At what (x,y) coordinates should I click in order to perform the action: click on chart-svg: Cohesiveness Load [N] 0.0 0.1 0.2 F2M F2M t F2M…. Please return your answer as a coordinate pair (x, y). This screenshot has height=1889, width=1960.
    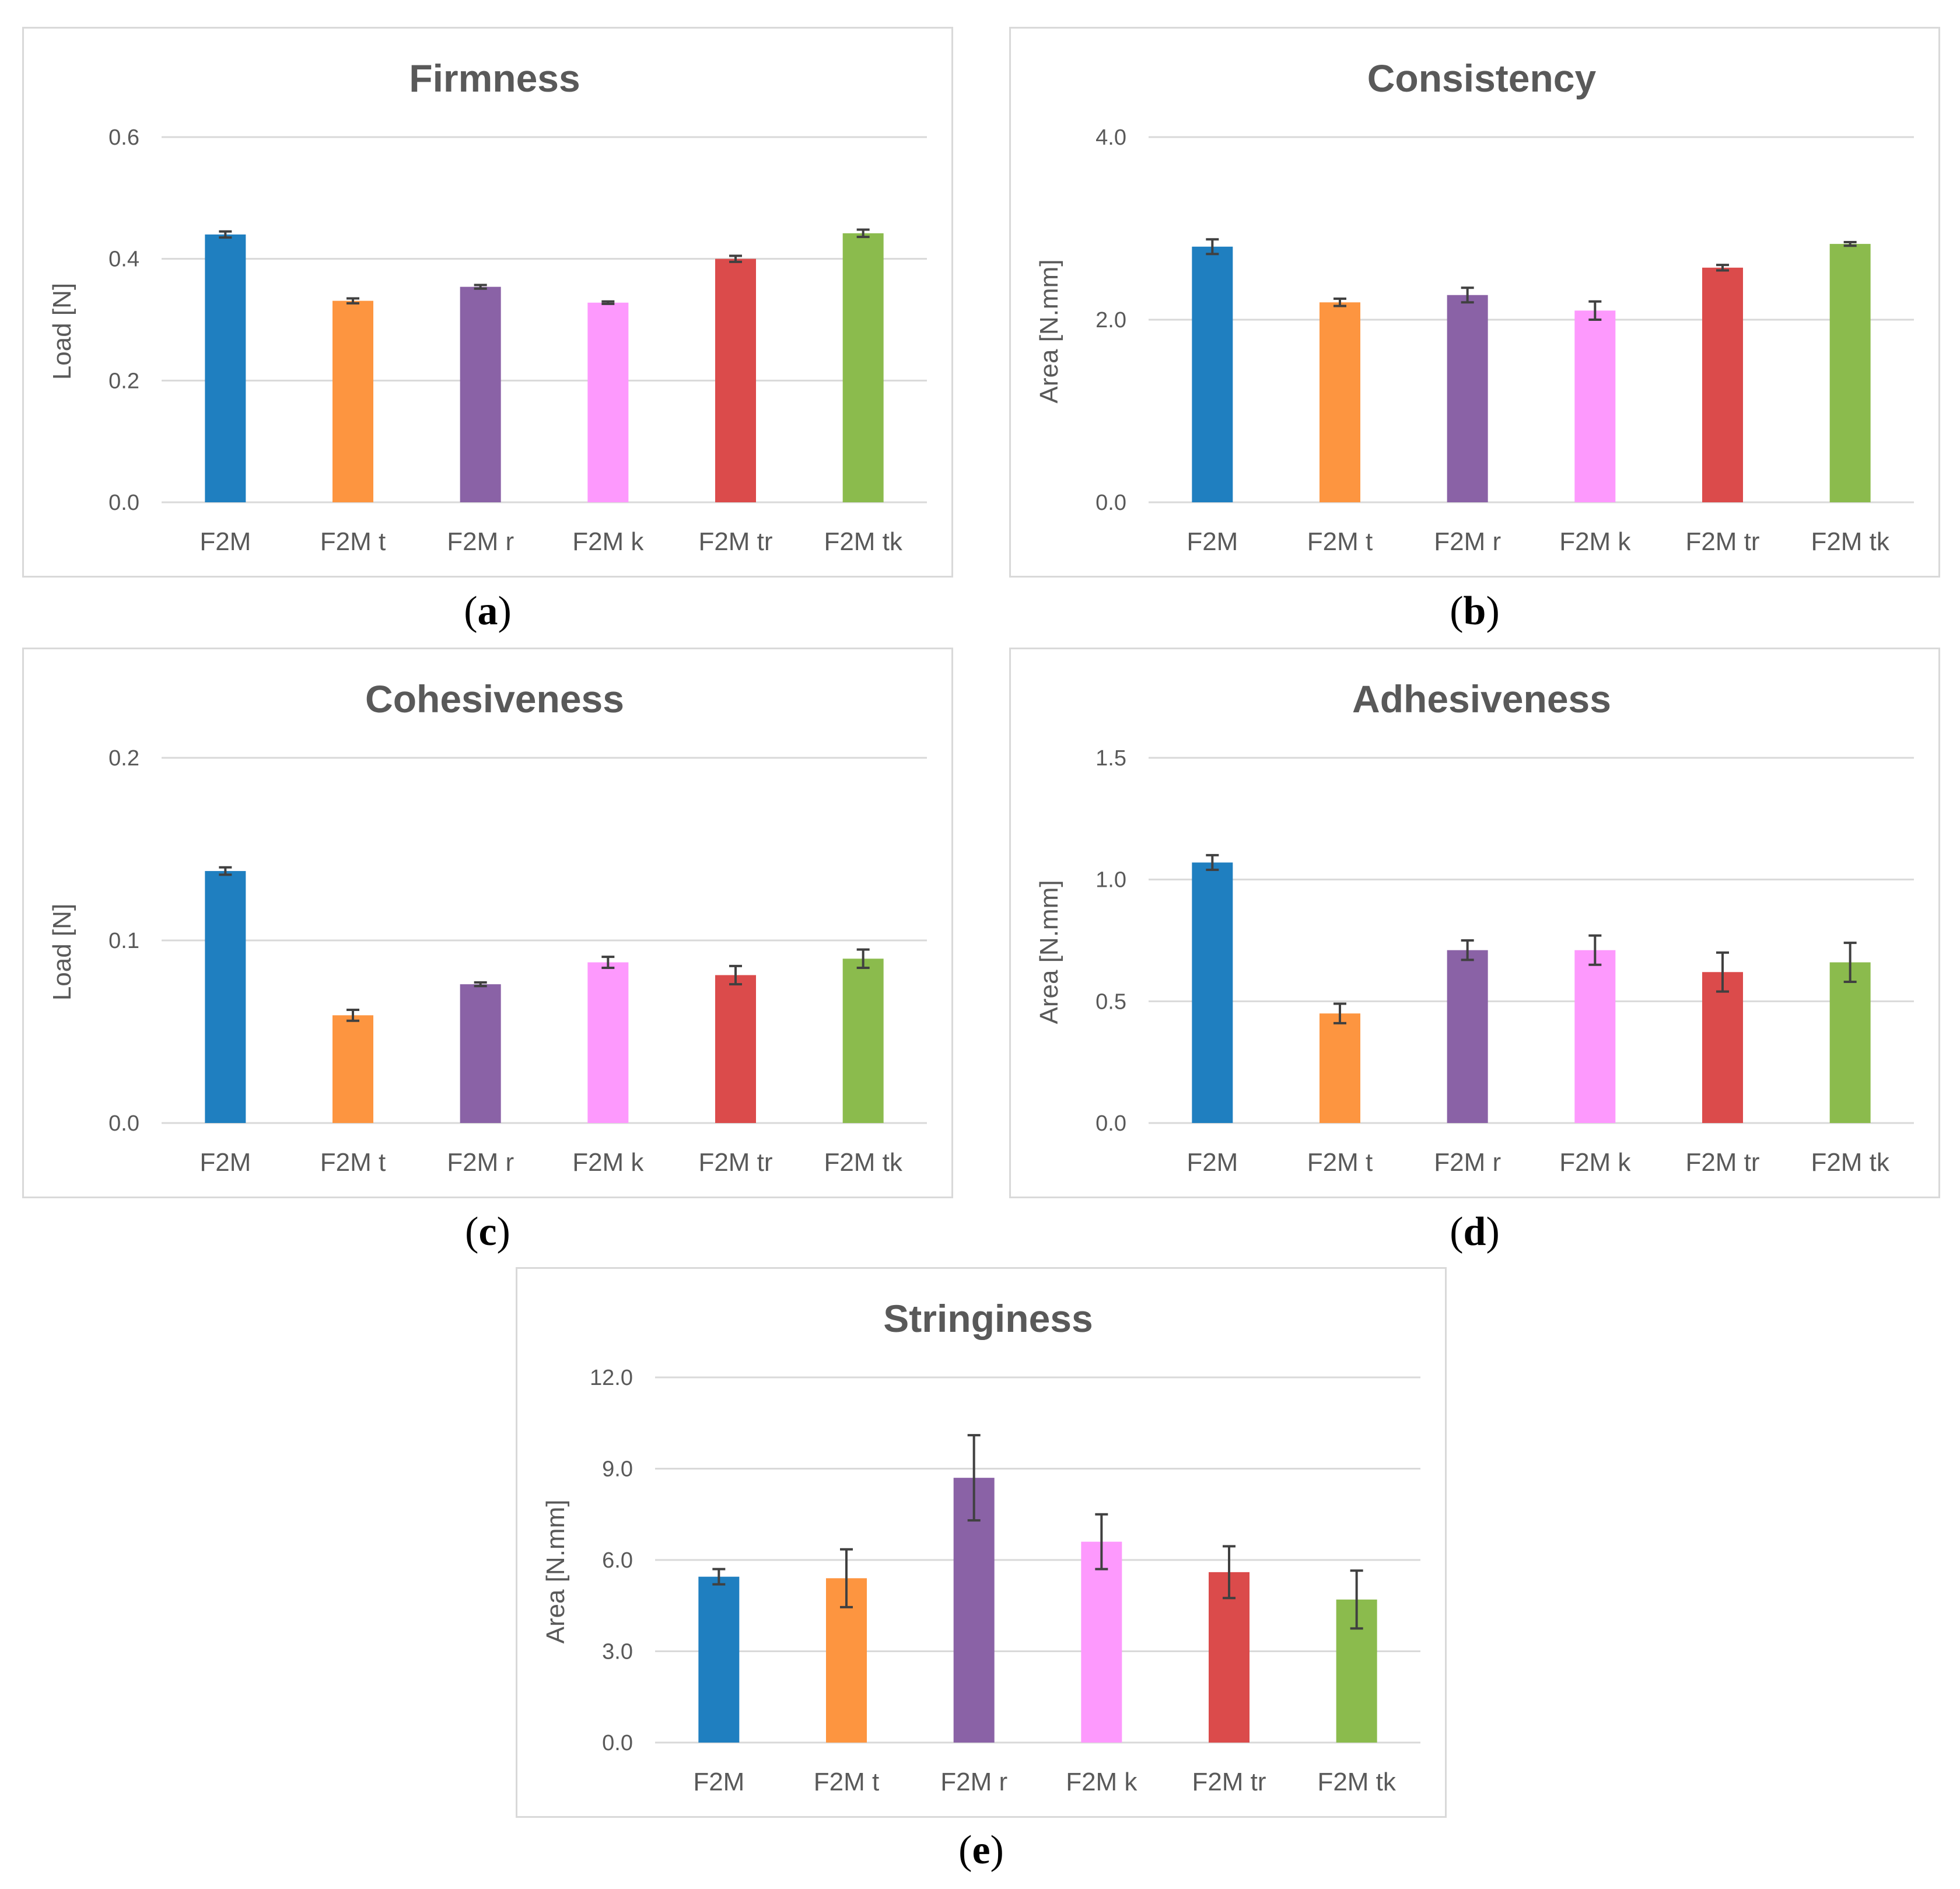
    Looking at the image, I should click on (487, 927).